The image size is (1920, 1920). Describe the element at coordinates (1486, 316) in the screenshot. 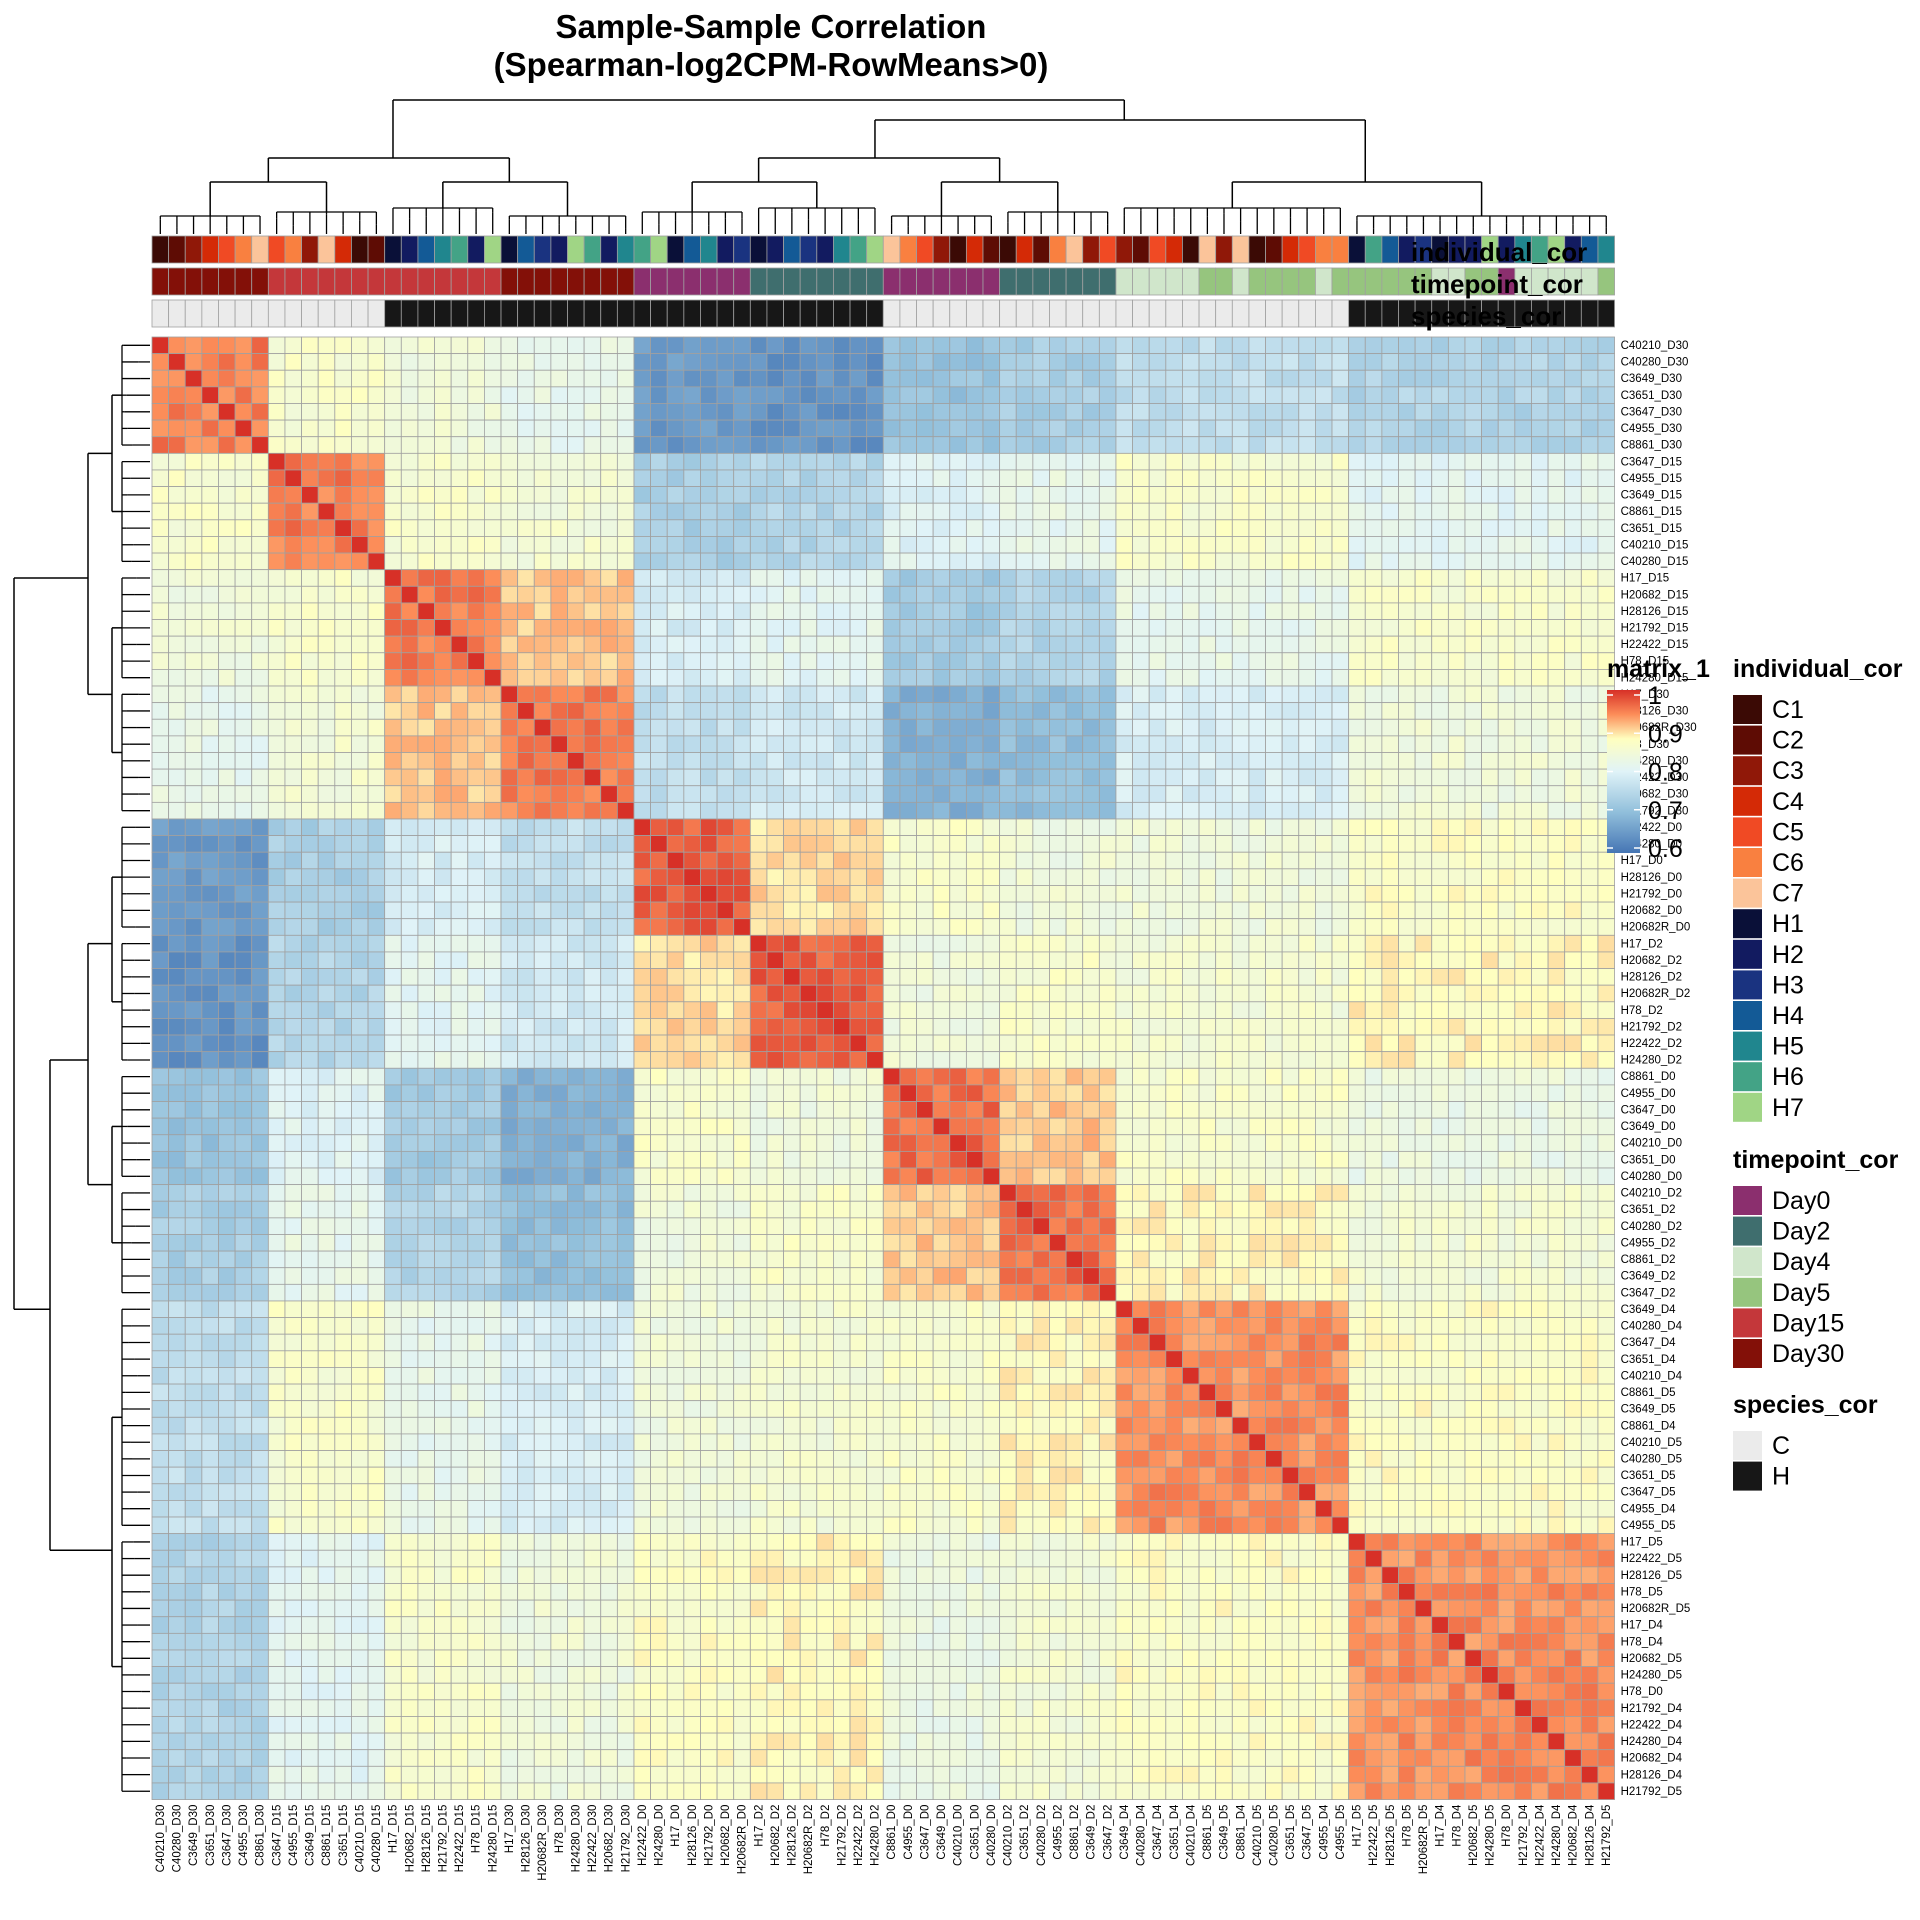

I see `track-label-species: species_cor` at that location.